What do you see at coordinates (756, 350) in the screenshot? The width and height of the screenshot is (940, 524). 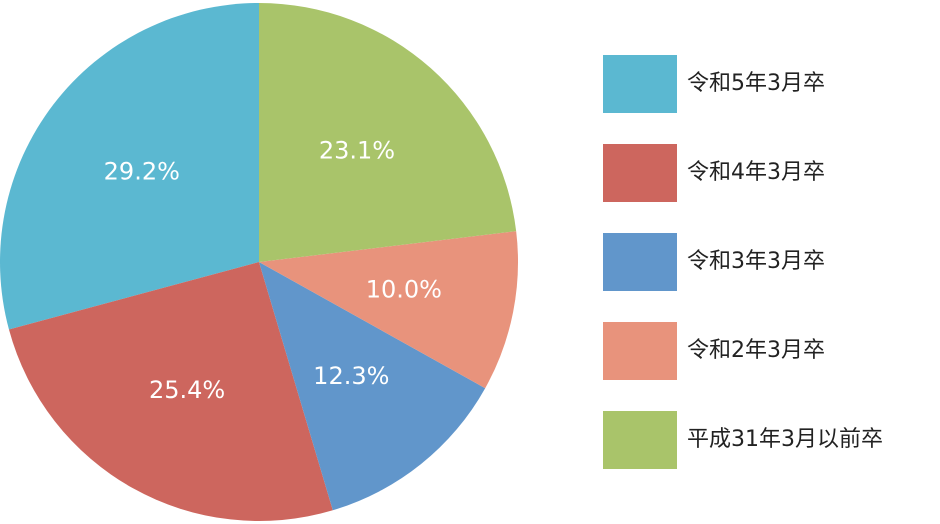 I see `legend-label: 令和2年3月卒` at bounding box center [756, 350].